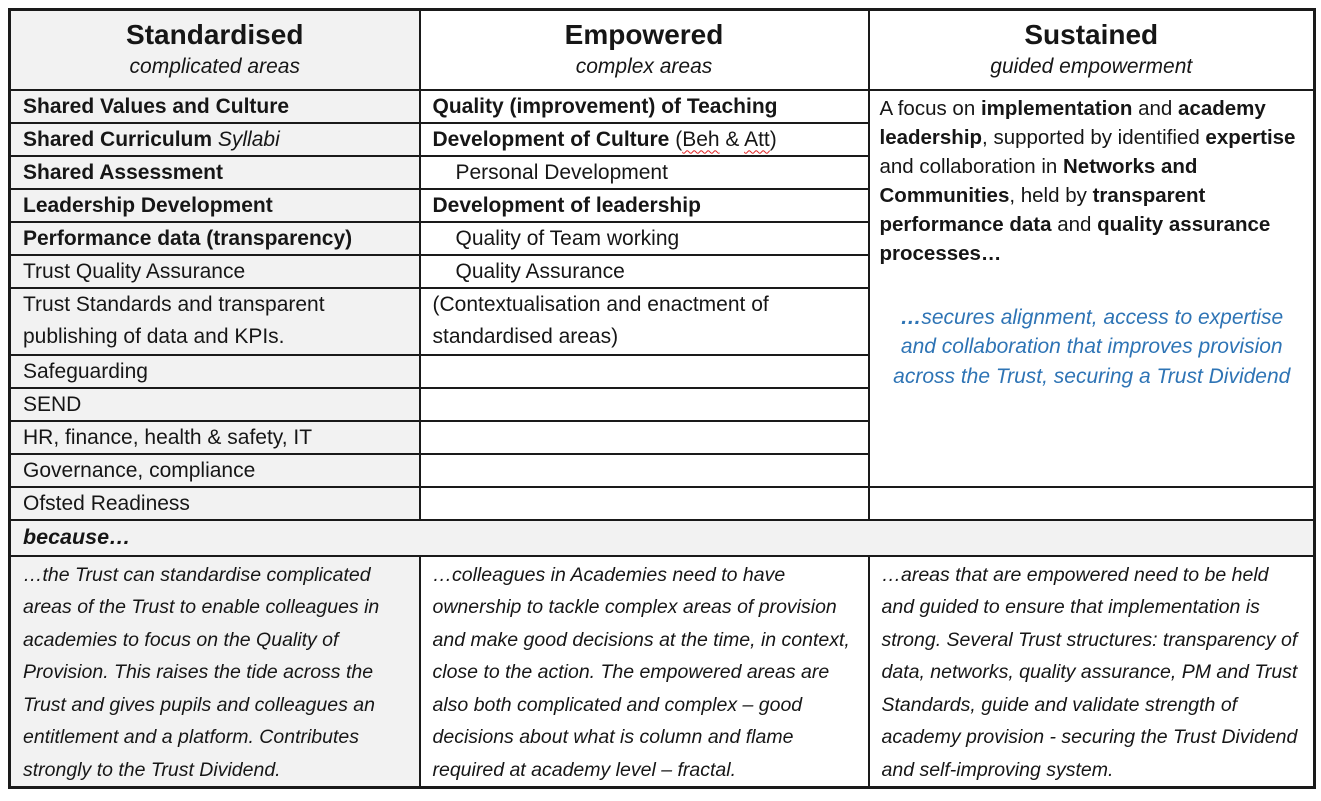 The width and height of the screenshot is (1321, 801). I want to click on misspelled-word: Att, so click(757, 139).